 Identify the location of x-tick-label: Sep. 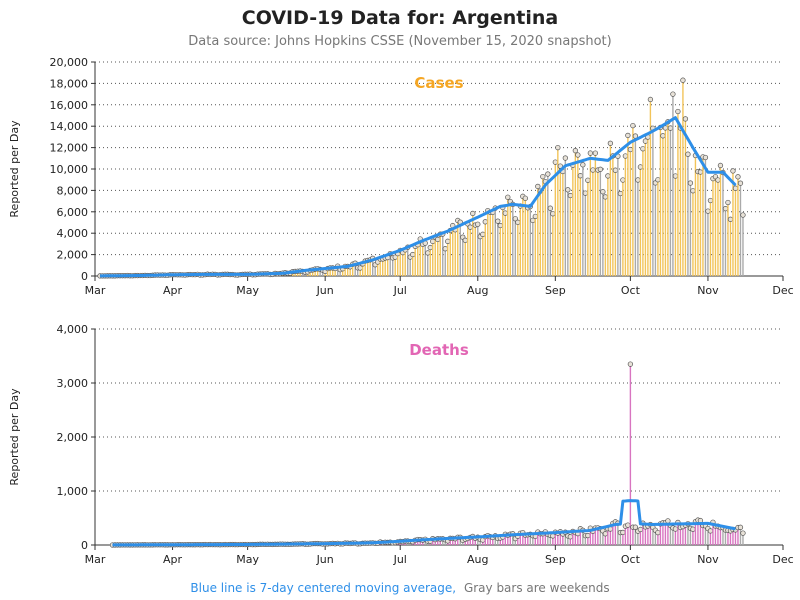
(555, 559).